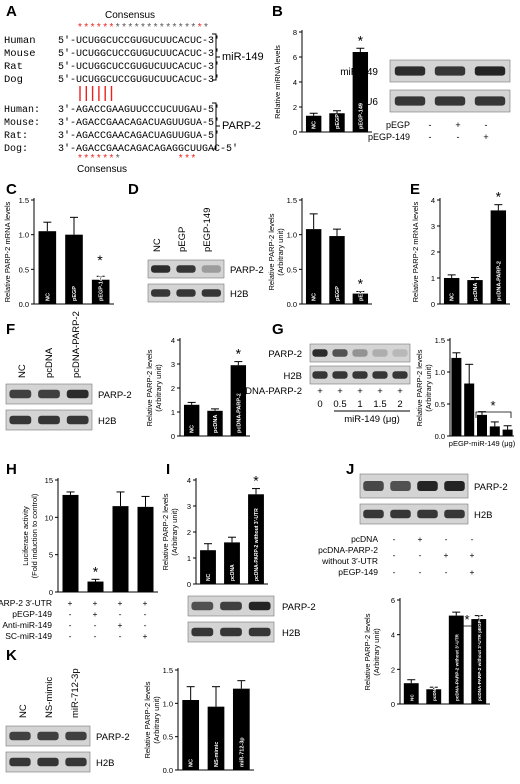 The image size is (520, 784). I want to click on target-sequence: 3′-AGACCGAAGUUCCCUCUUGAU-5′, so click(139, 110).